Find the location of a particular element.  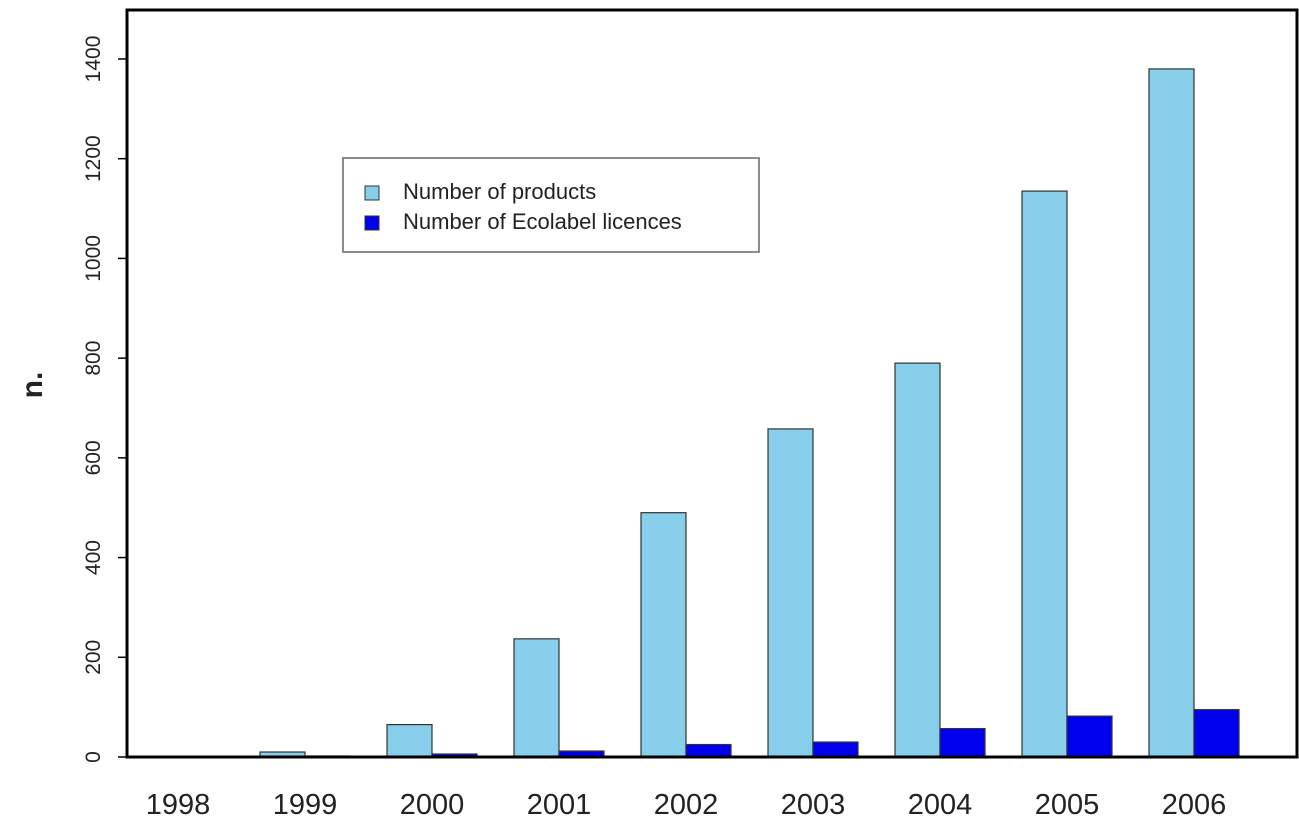

x-tick-label-2004: 2004 is located at coordinates (940, 804).